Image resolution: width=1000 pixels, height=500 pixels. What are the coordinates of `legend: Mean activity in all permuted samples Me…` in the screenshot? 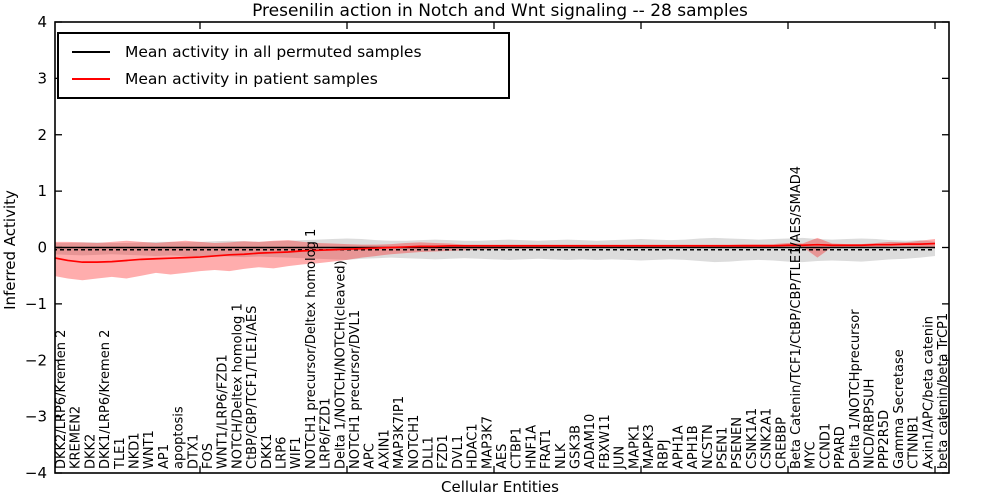 It's located at (283, 65).